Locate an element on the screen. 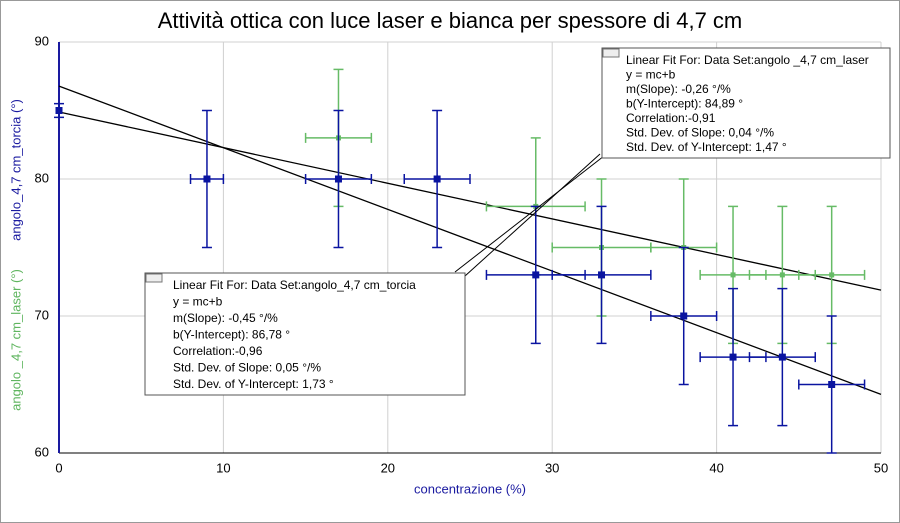  annotation-line: b(Y-Intercept): 84,89 ° is located at coordinates (684, 104).